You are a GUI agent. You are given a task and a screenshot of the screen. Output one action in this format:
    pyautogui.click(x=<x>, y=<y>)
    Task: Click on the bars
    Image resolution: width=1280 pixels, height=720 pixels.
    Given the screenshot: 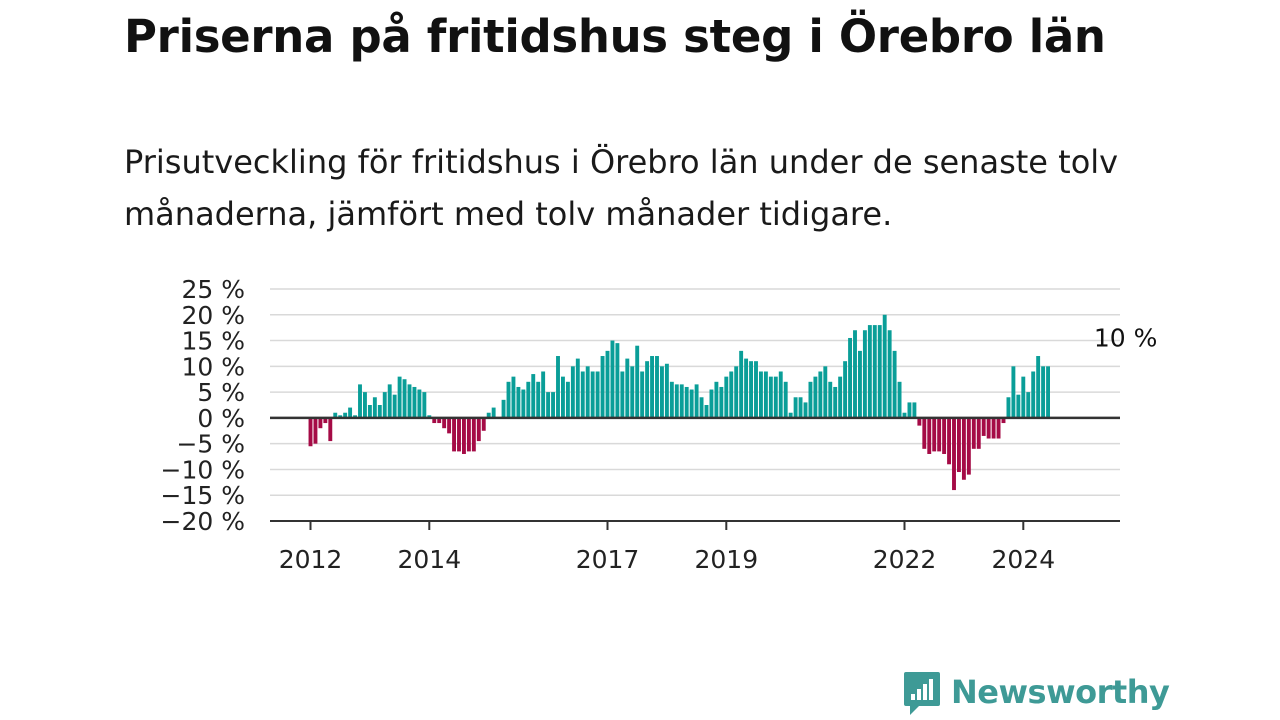 What is the action you would take?
    pyautogui.click(x=679, y=402)
    